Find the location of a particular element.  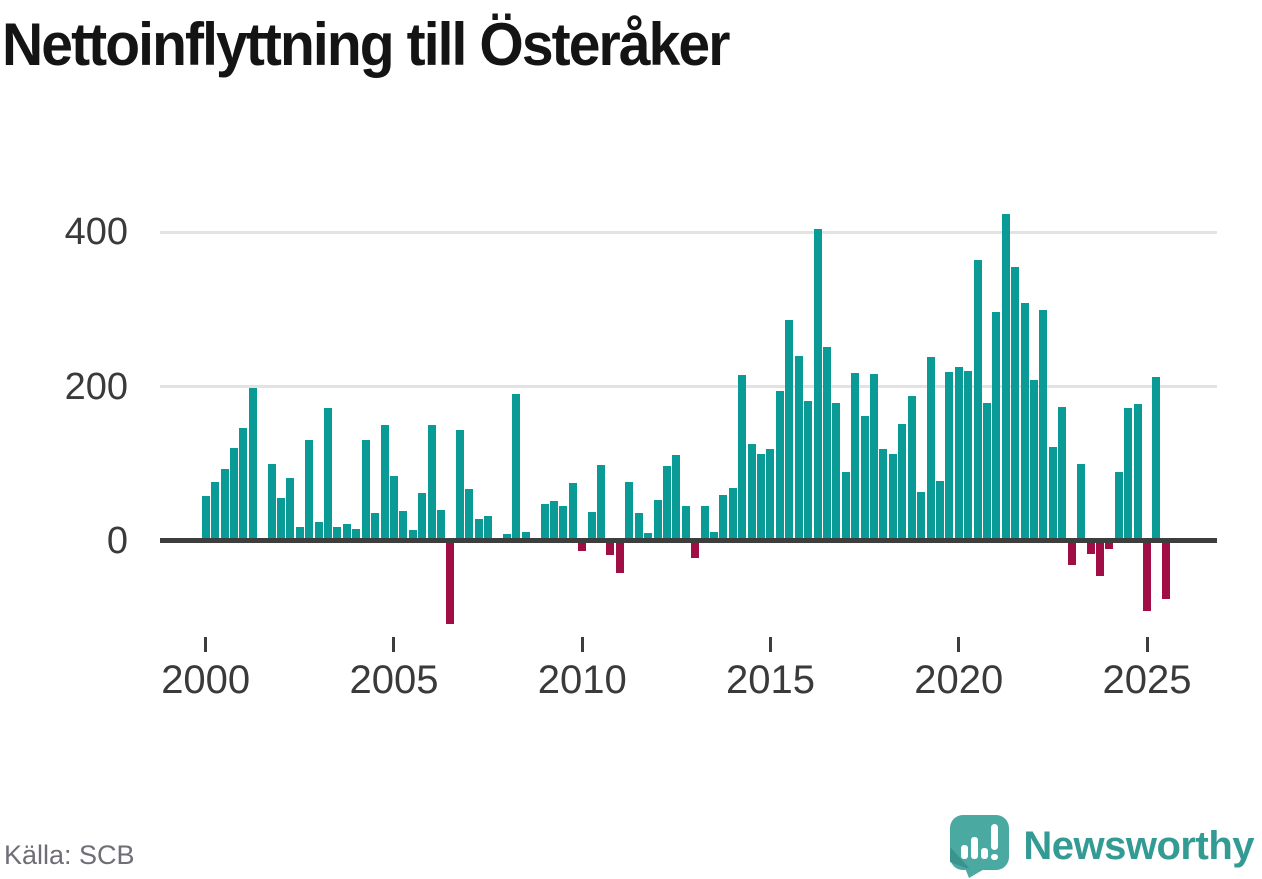

bar-2010-Q3 is located at coordinates (601, 502).